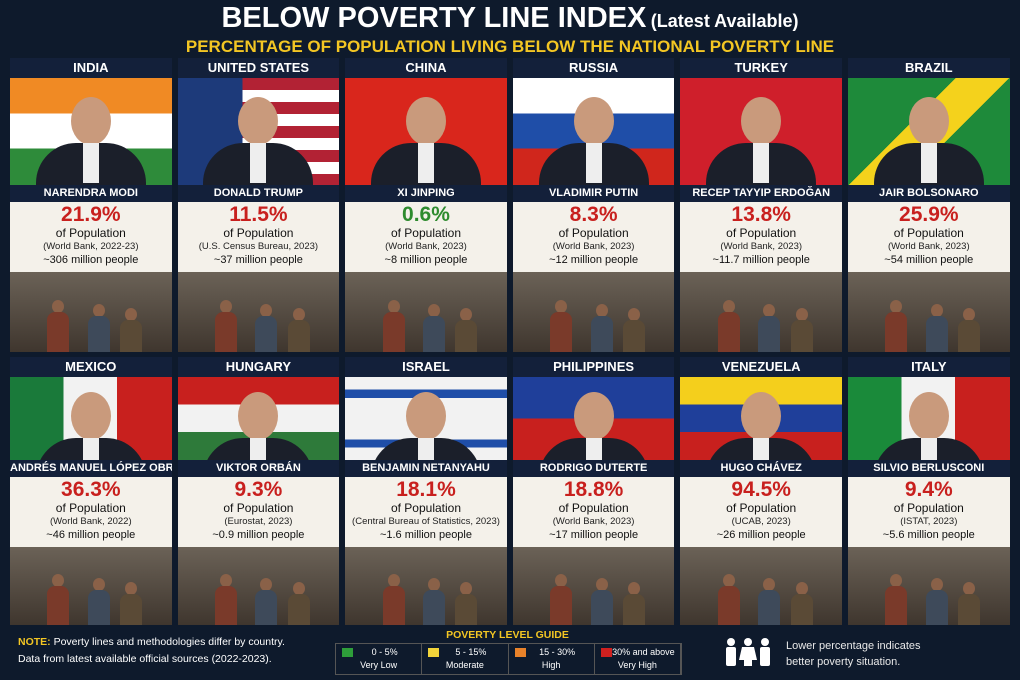  I want to click on percent: 0.6%, so click(426, 214).